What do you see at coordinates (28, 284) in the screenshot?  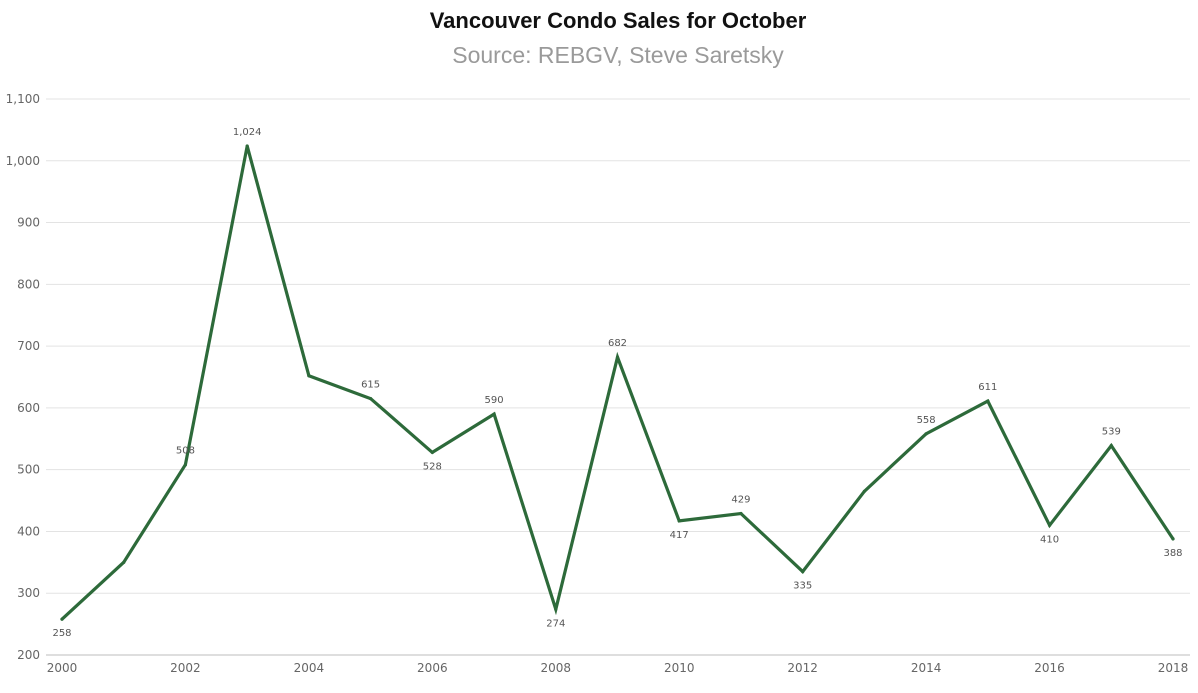 I see `y-tick-label: 800` at bounding box center [28, 284].